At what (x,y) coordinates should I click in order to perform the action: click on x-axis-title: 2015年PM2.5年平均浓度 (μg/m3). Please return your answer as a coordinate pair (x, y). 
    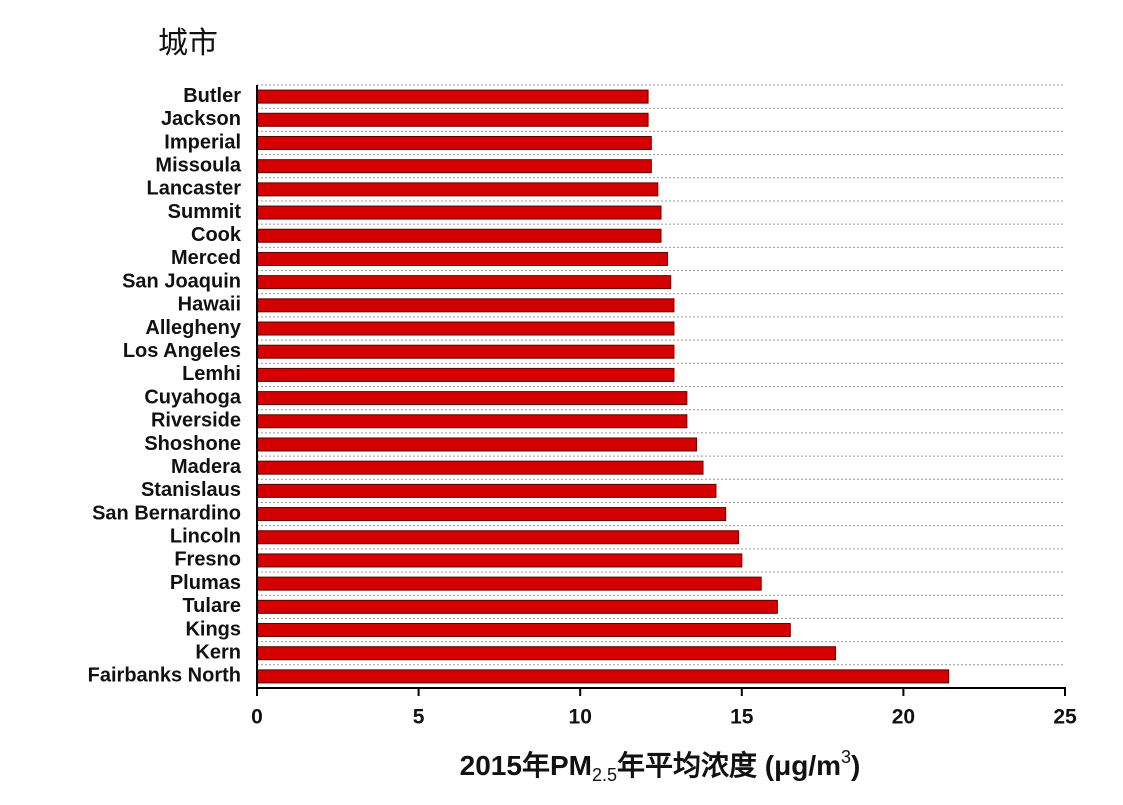
    Looking at the image, I should click on (660, 766).